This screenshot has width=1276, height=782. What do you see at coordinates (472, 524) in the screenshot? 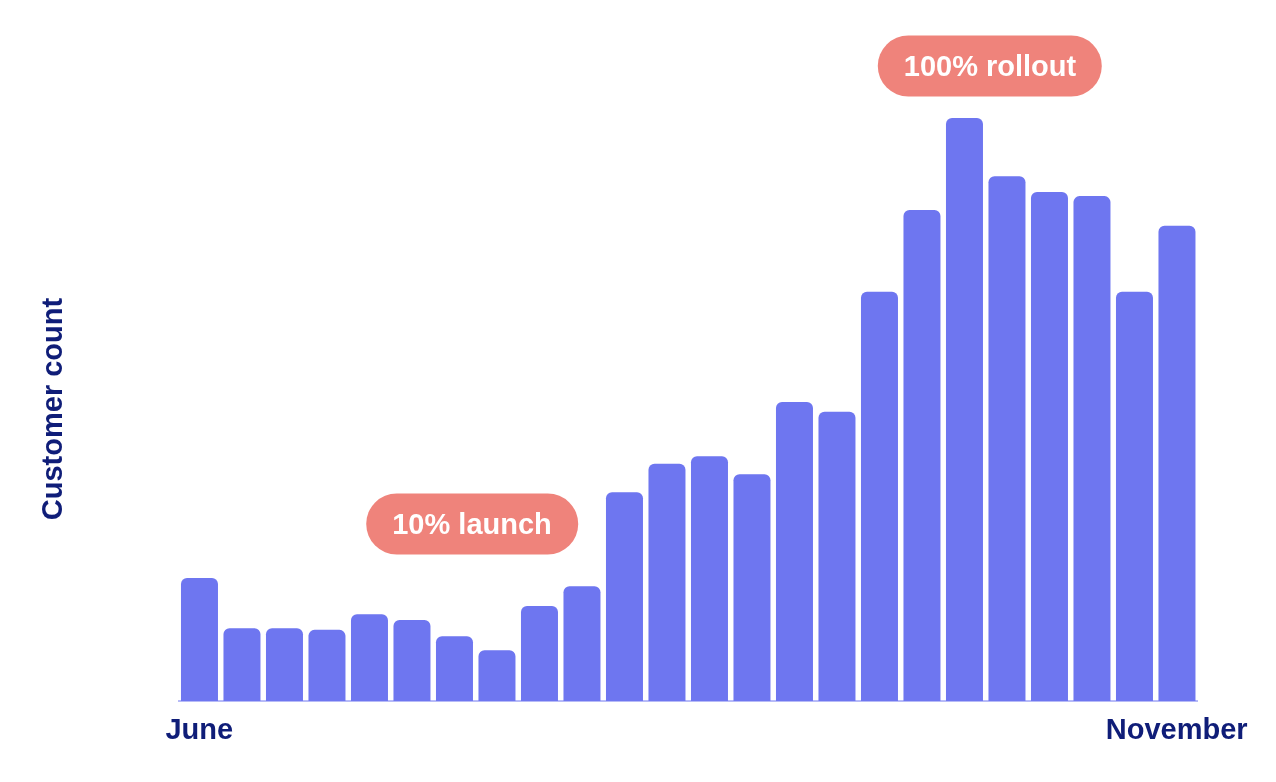
I see `annotation: 10% launch` at bounding box center [472, 524].